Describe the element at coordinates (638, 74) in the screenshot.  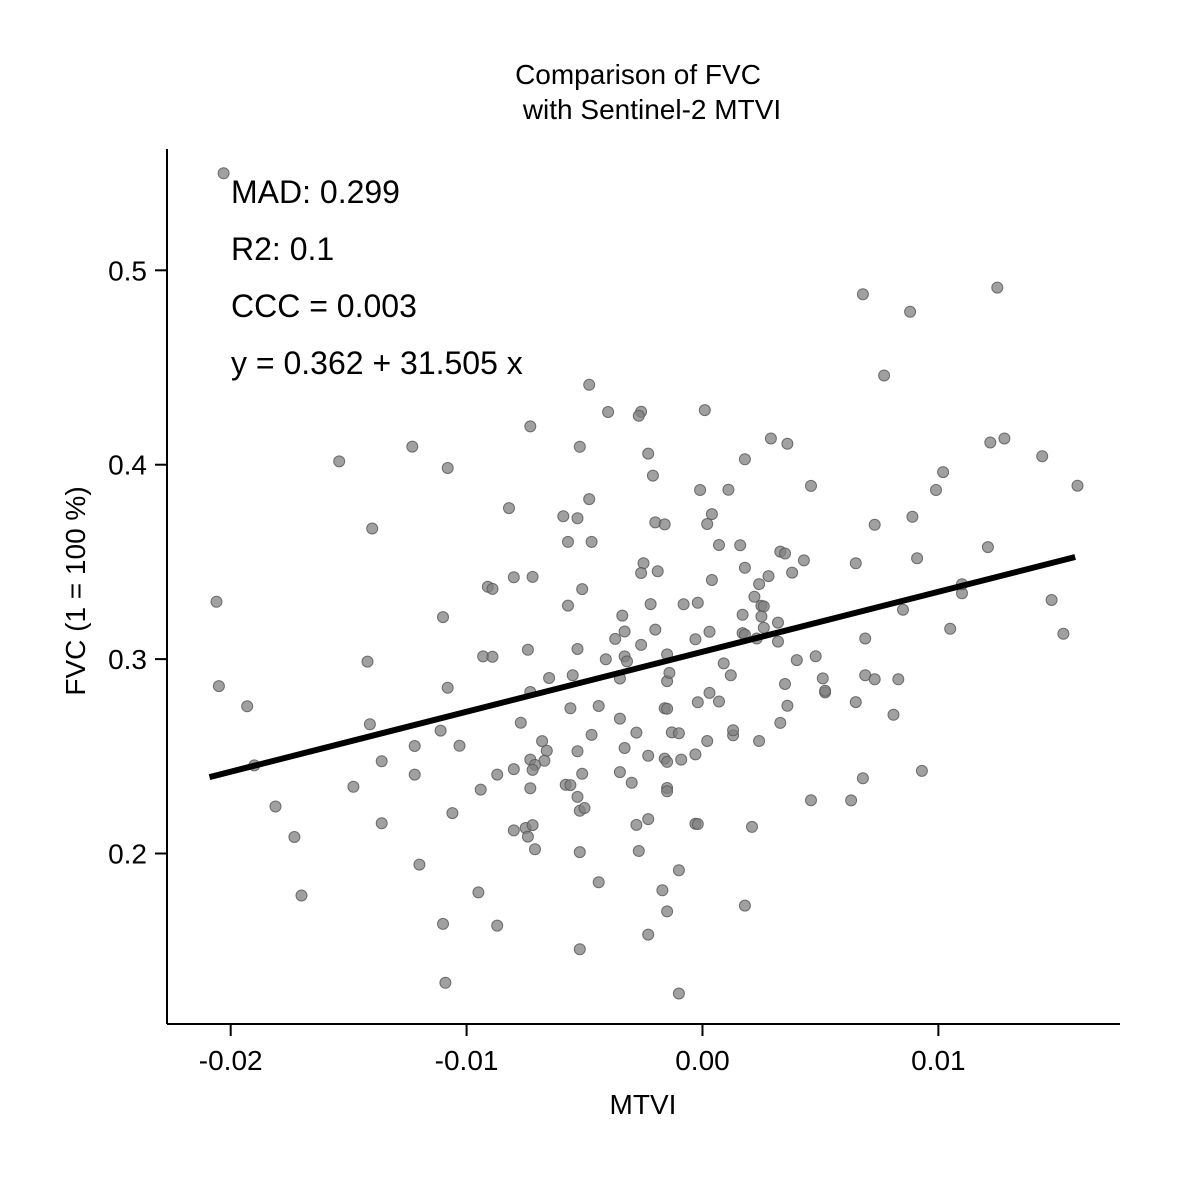
I see `chart-title-line-1: Comparison of FVC` at that location.